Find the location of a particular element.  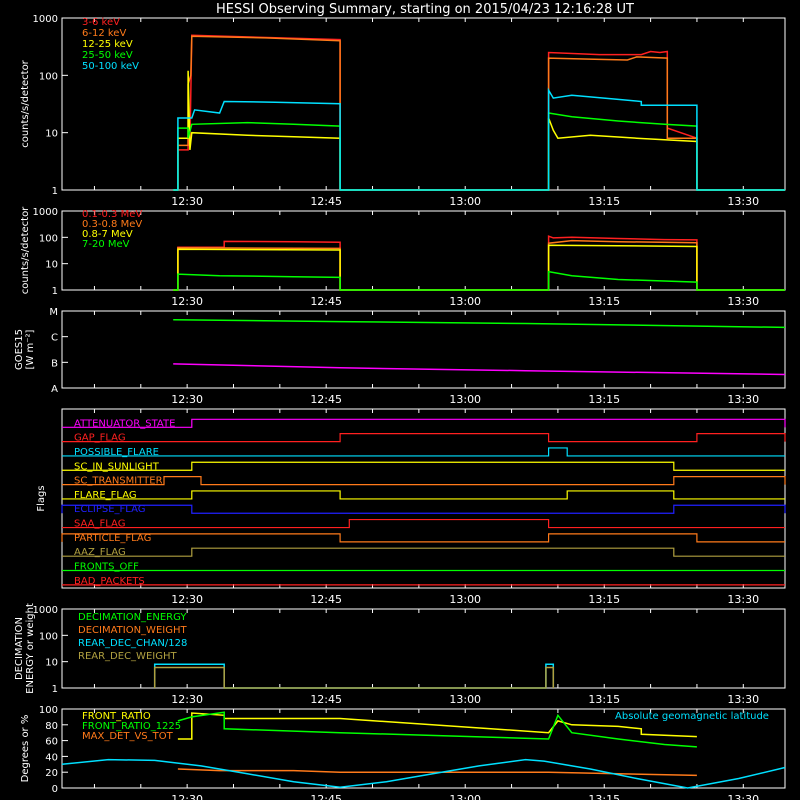

ratio-xtick-label: 12:30 is located at coordinates (187, 796).